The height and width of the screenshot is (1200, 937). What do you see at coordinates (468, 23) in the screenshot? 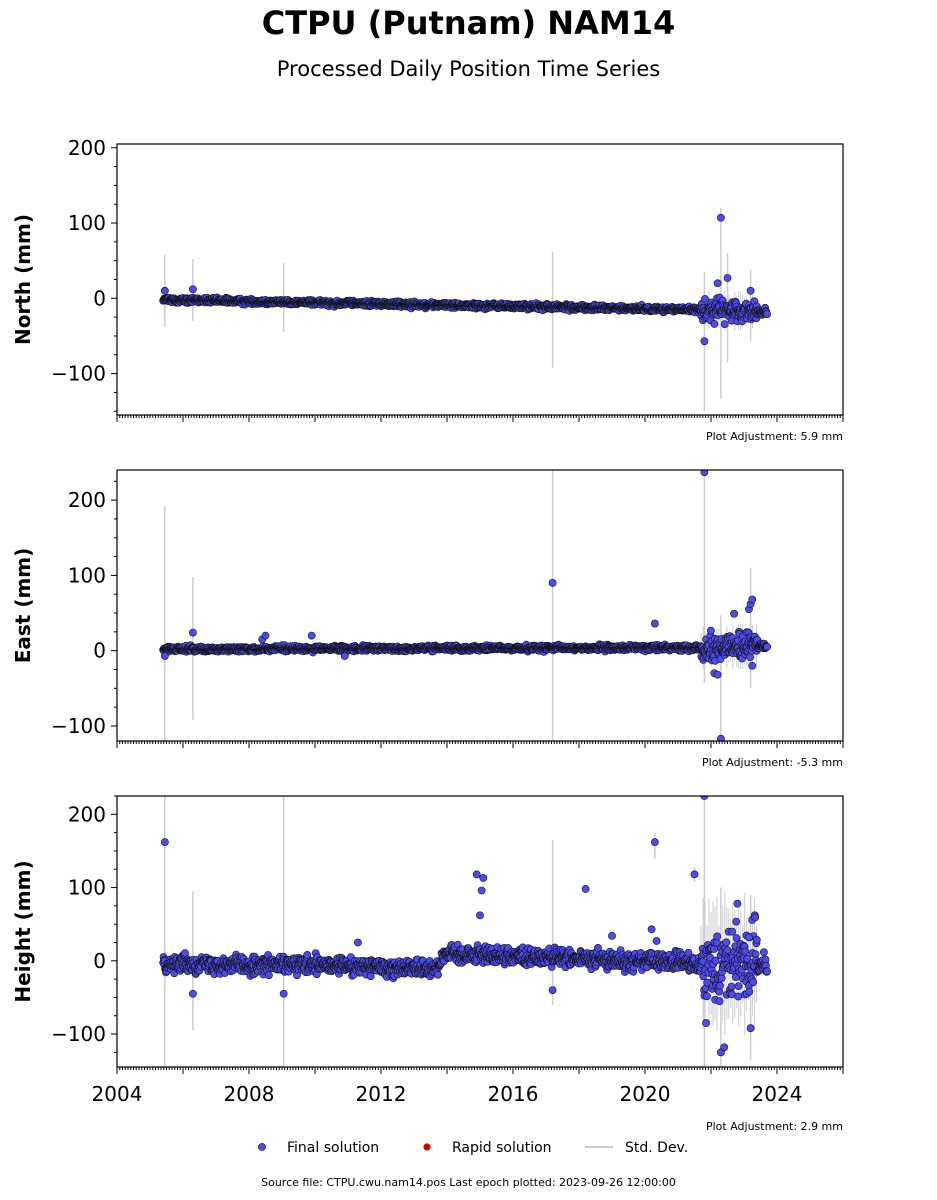
I see `chart-title: CTPU (Putnam) NAM14` at bounding box center [468, 23].